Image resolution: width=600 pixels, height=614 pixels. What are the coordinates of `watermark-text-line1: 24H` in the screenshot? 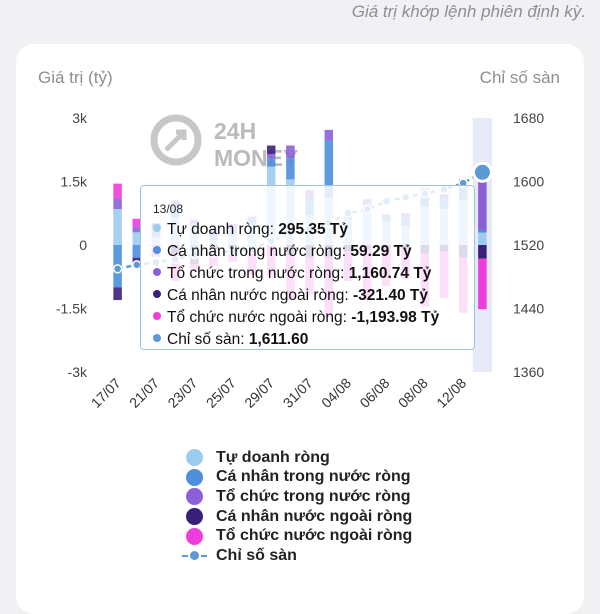 It's located at (235, 131).